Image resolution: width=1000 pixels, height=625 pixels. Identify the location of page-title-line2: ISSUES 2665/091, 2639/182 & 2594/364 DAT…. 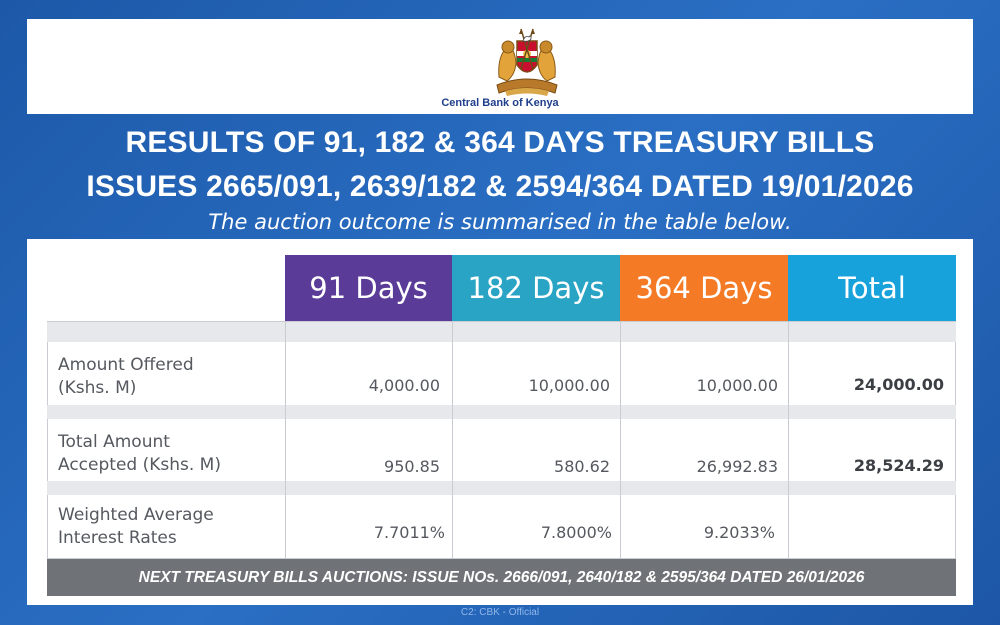
(500, 186).